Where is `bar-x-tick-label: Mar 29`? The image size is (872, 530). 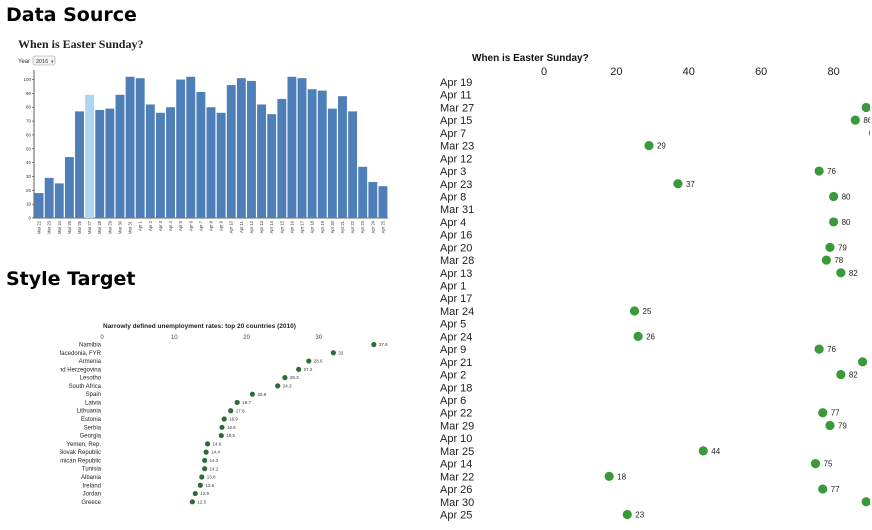
bar-x-tick-label: Mar 29 is located at coordinates (109, 227).